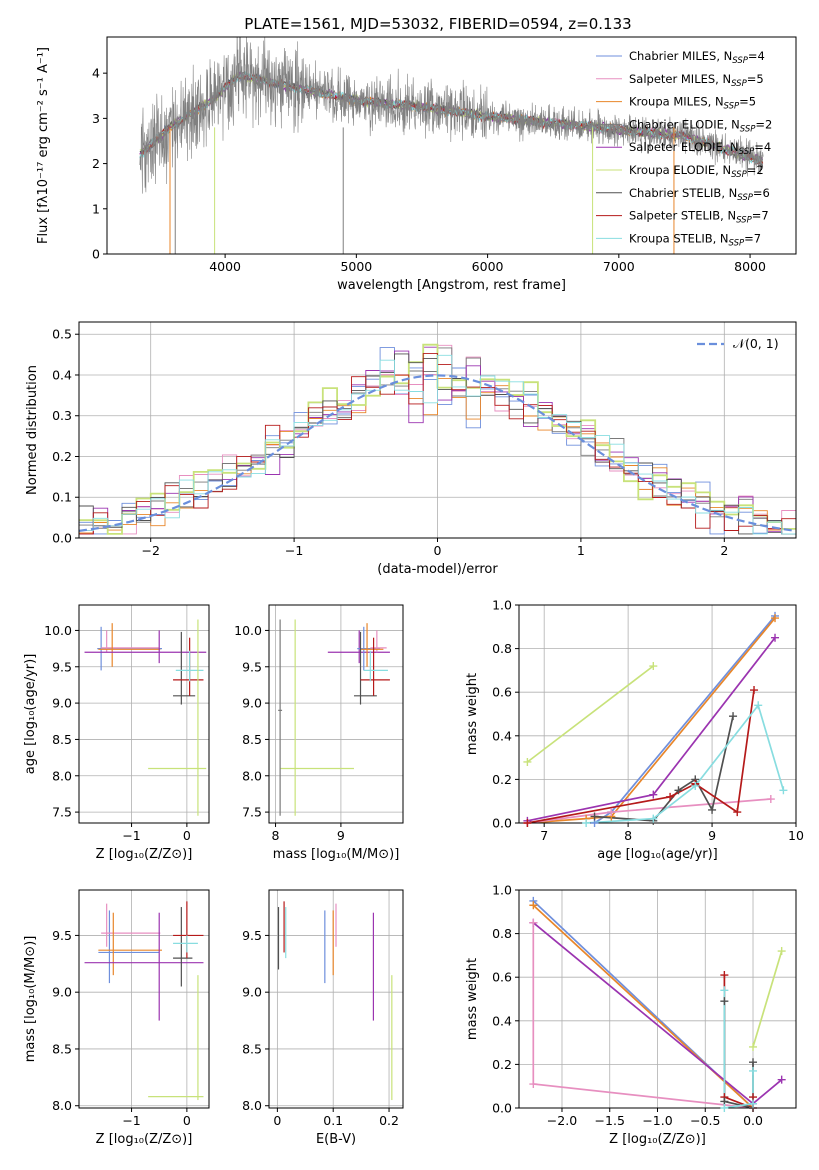  What do you see at coordinates (248, 630) in the screenshot?
I see `tick-label-y: 10.0` at bounding box center [248, 630].